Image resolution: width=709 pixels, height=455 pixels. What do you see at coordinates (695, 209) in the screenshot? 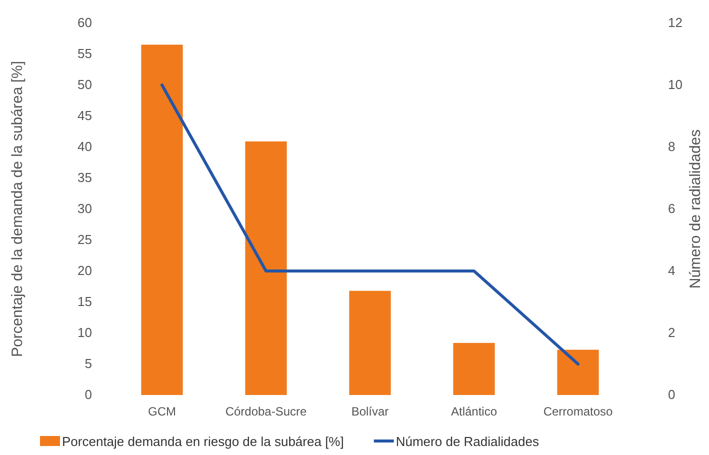
I see `y2-axis-title: Número de radialidades` at bounding box center [695, 209].